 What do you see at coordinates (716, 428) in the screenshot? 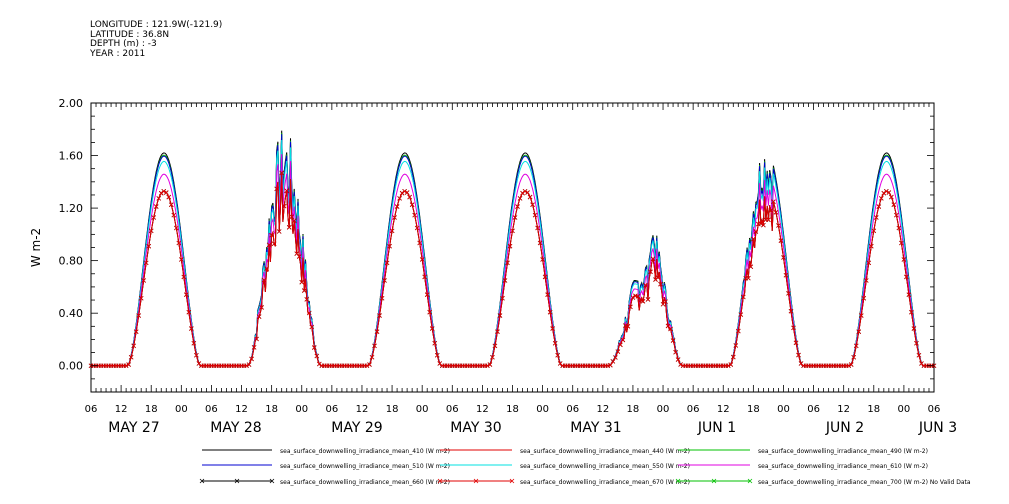
I see `x-day-label: JUN 1` at bounding box center [716, 428].